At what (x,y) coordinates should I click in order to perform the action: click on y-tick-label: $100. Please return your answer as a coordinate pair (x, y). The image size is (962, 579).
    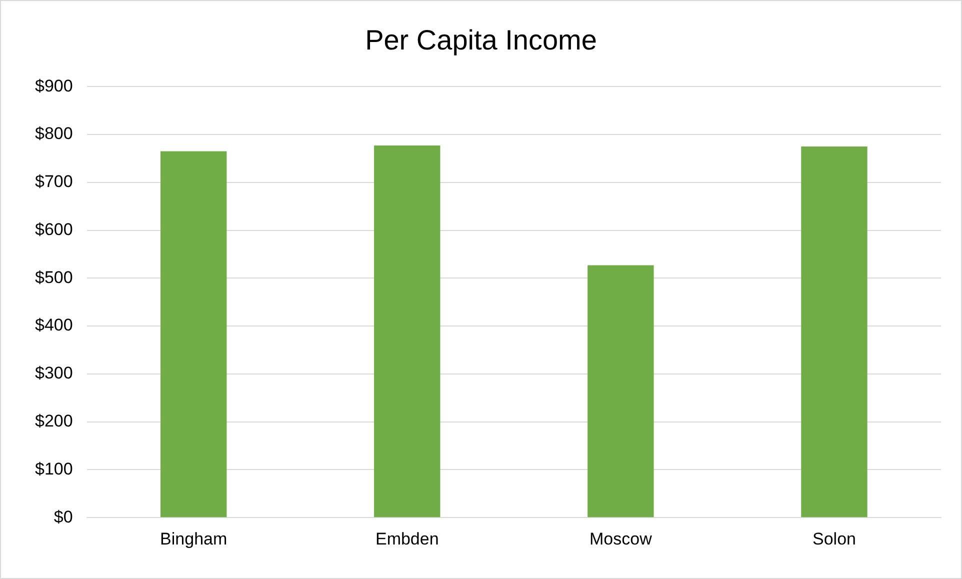
    Looking at the image, I should click on (53, 468).